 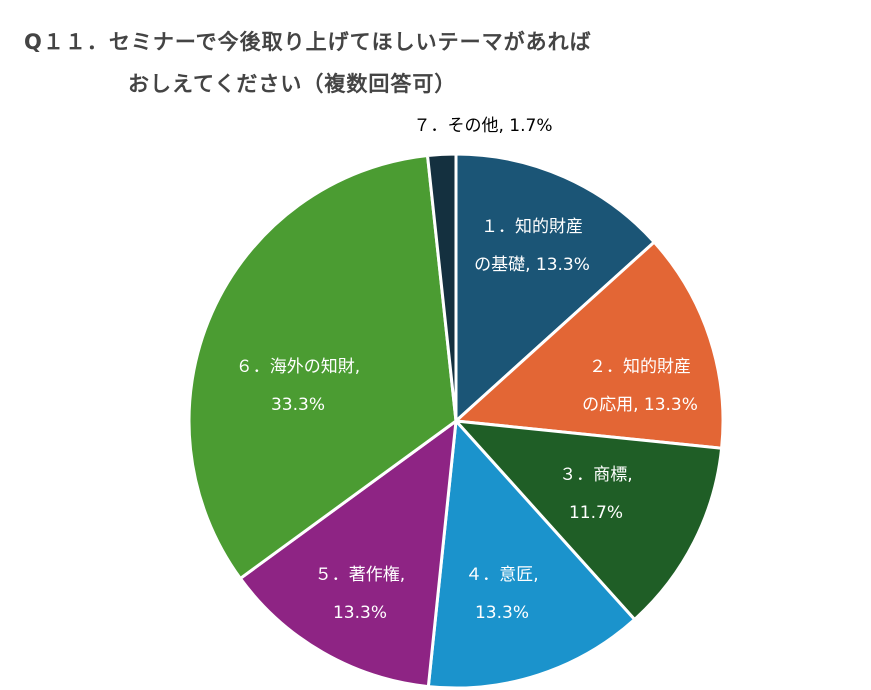 What do you see at coordinates (532, 265) in the screenshot?
I see `slice-label-line: の基礎, 13.3%` at bounding box center [532, 265].